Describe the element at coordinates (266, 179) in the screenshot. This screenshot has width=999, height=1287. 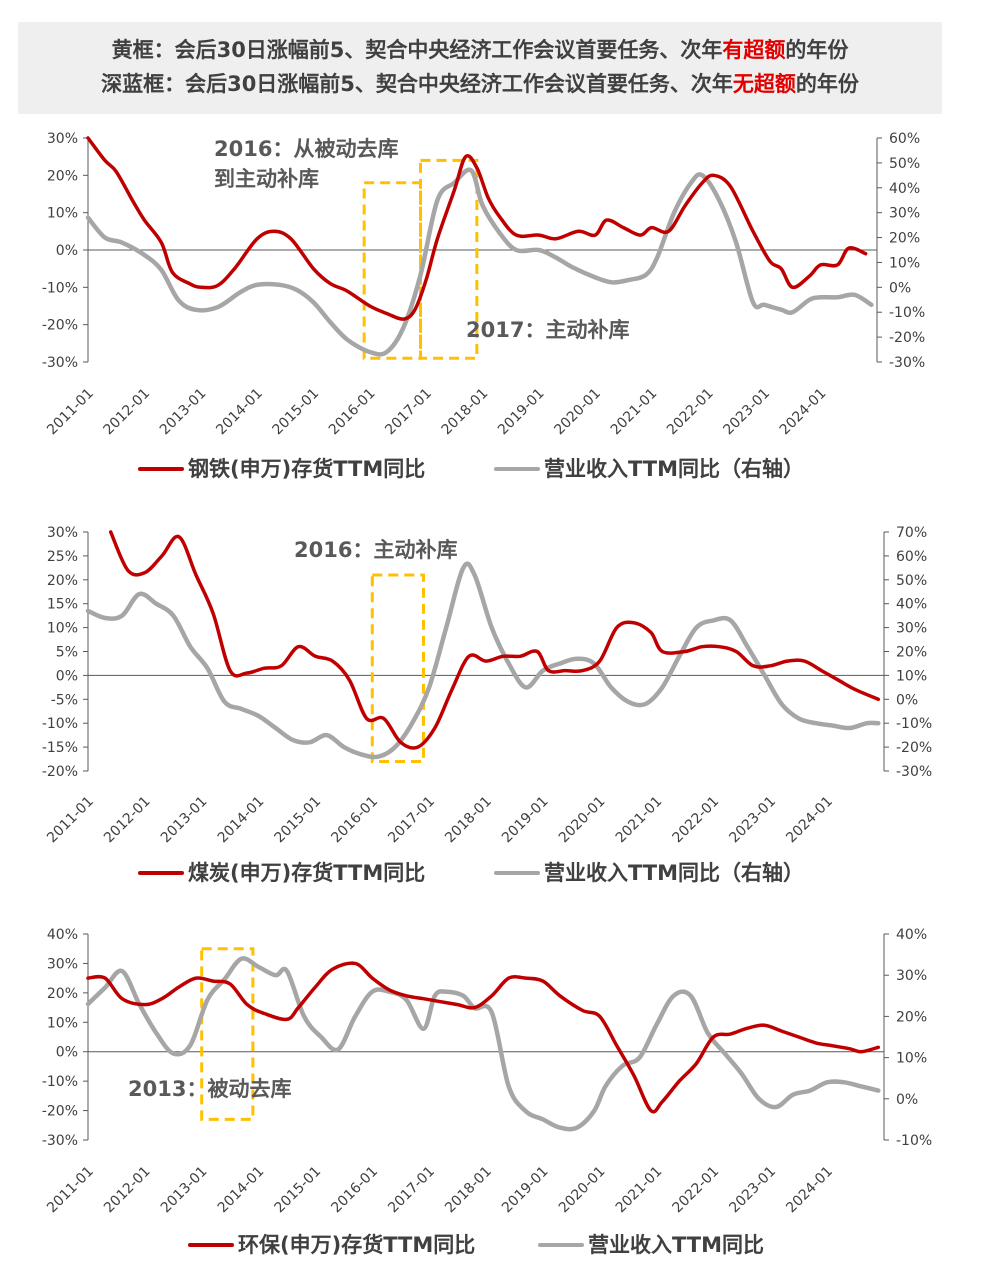
I see `annotation-label: 到主动补库` at that location.